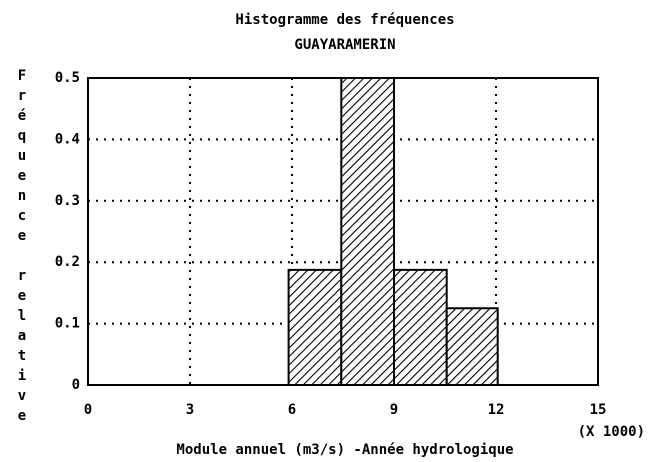 This screenshot has height=462, width=652. What do you see at coordinates (67, 262) in the screenshot?
I see `y-tick-label: 0.2` at bounding box center [67, 262].